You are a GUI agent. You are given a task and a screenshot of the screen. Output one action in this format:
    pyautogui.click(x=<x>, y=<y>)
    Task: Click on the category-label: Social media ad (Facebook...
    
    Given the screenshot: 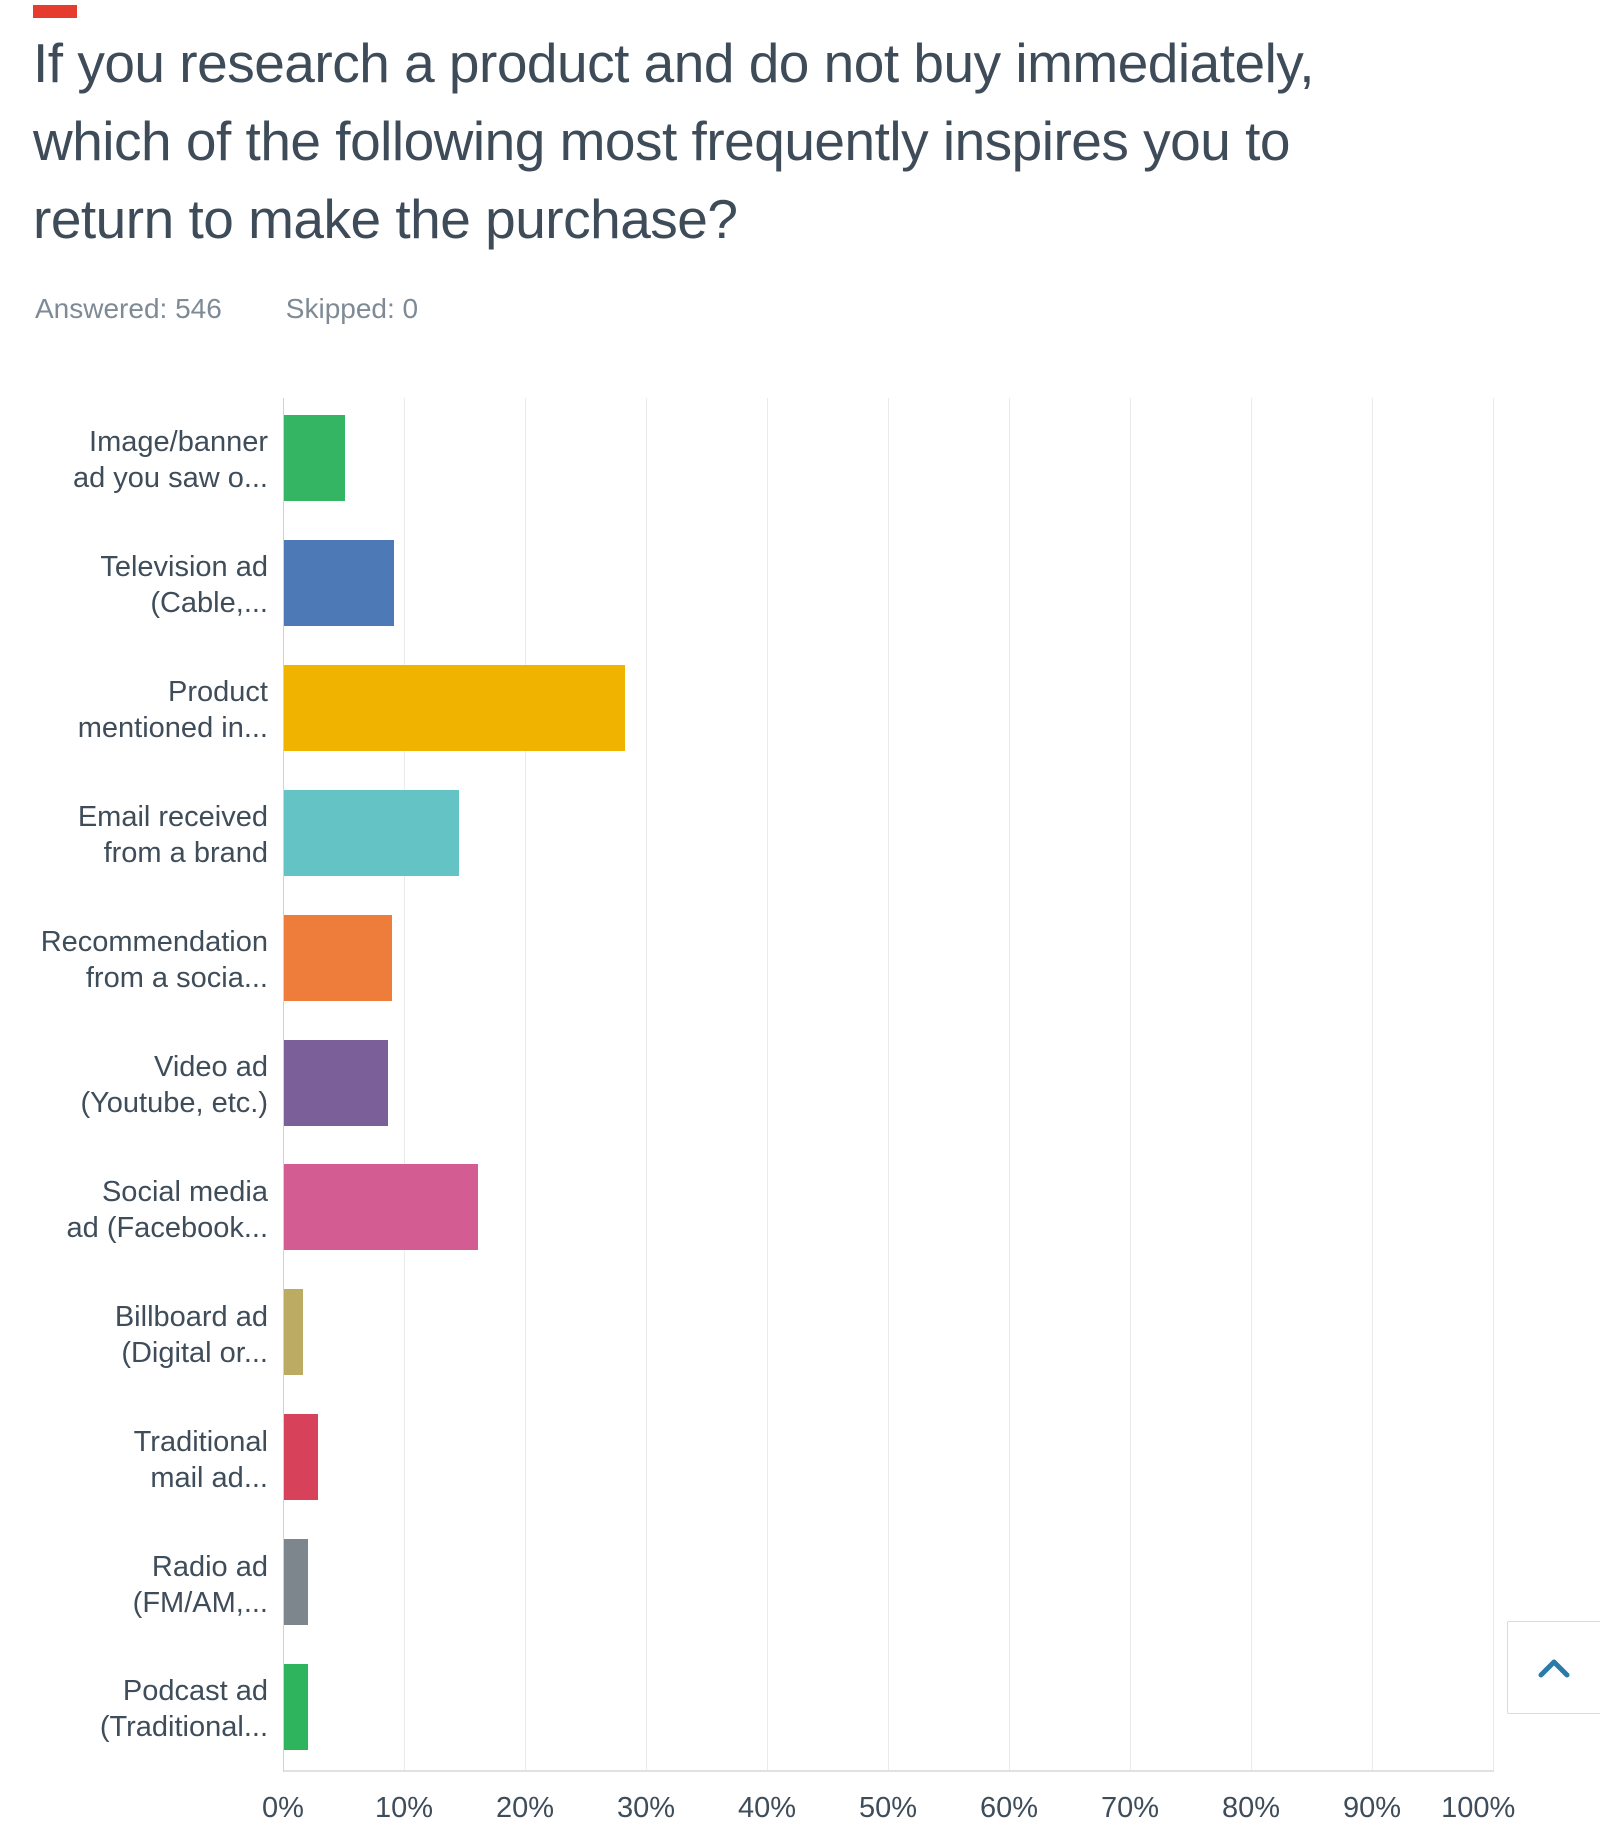 What is the action you would take?
    pyautogui.click(x=134, y=1209)
    